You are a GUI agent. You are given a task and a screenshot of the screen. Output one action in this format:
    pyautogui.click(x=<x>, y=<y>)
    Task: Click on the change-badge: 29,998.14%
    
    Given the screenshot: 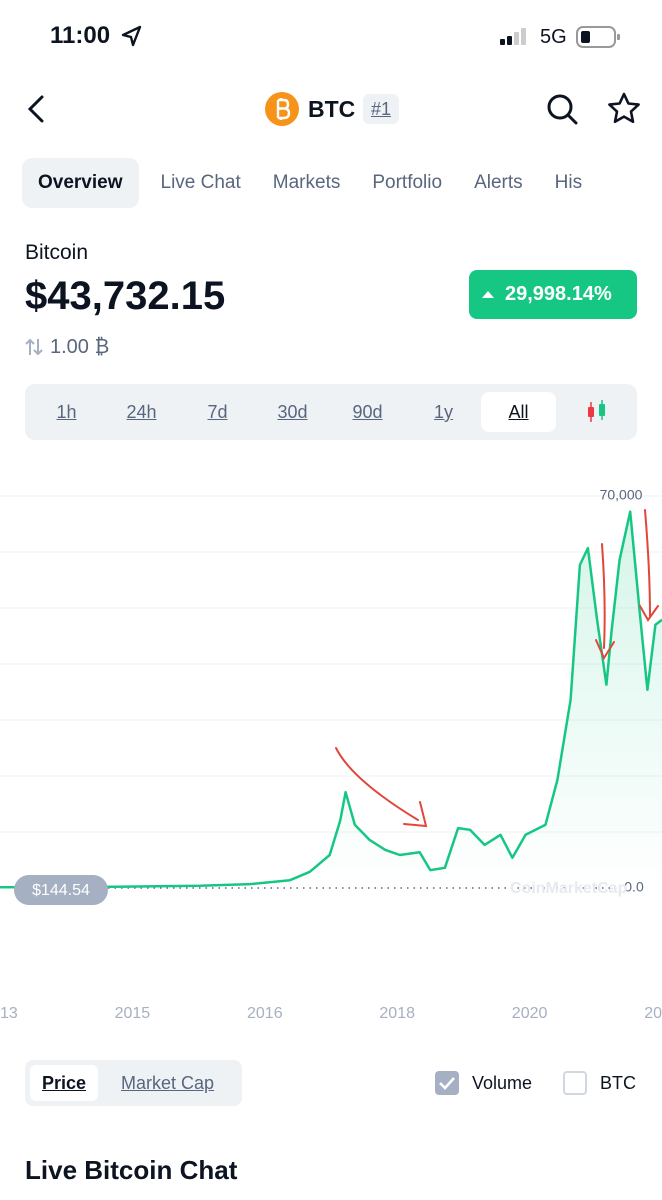 What is the action you would take?
    pyautogui.click(x=553, y=294)
    